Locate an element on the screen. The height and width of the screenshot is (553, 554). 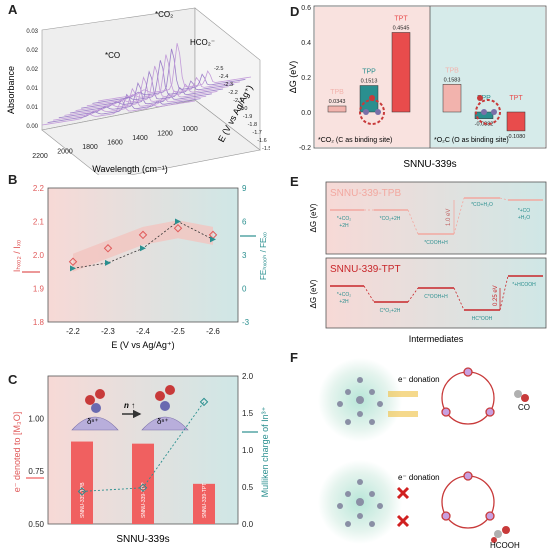
d-bar-value: -0.1080 is located at coordinates (516, 137).